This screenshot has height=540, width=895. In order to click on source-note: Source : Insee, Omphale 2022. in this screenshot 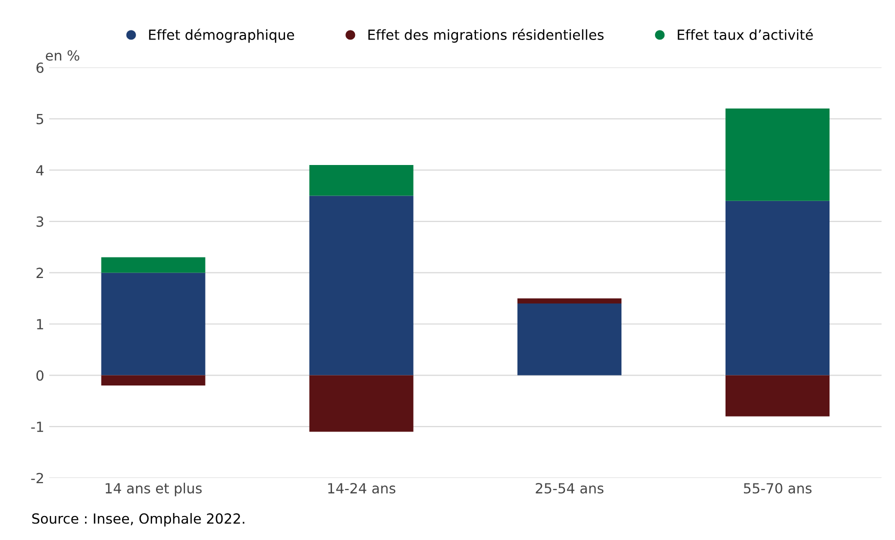, I will do `click(138, 519)`.